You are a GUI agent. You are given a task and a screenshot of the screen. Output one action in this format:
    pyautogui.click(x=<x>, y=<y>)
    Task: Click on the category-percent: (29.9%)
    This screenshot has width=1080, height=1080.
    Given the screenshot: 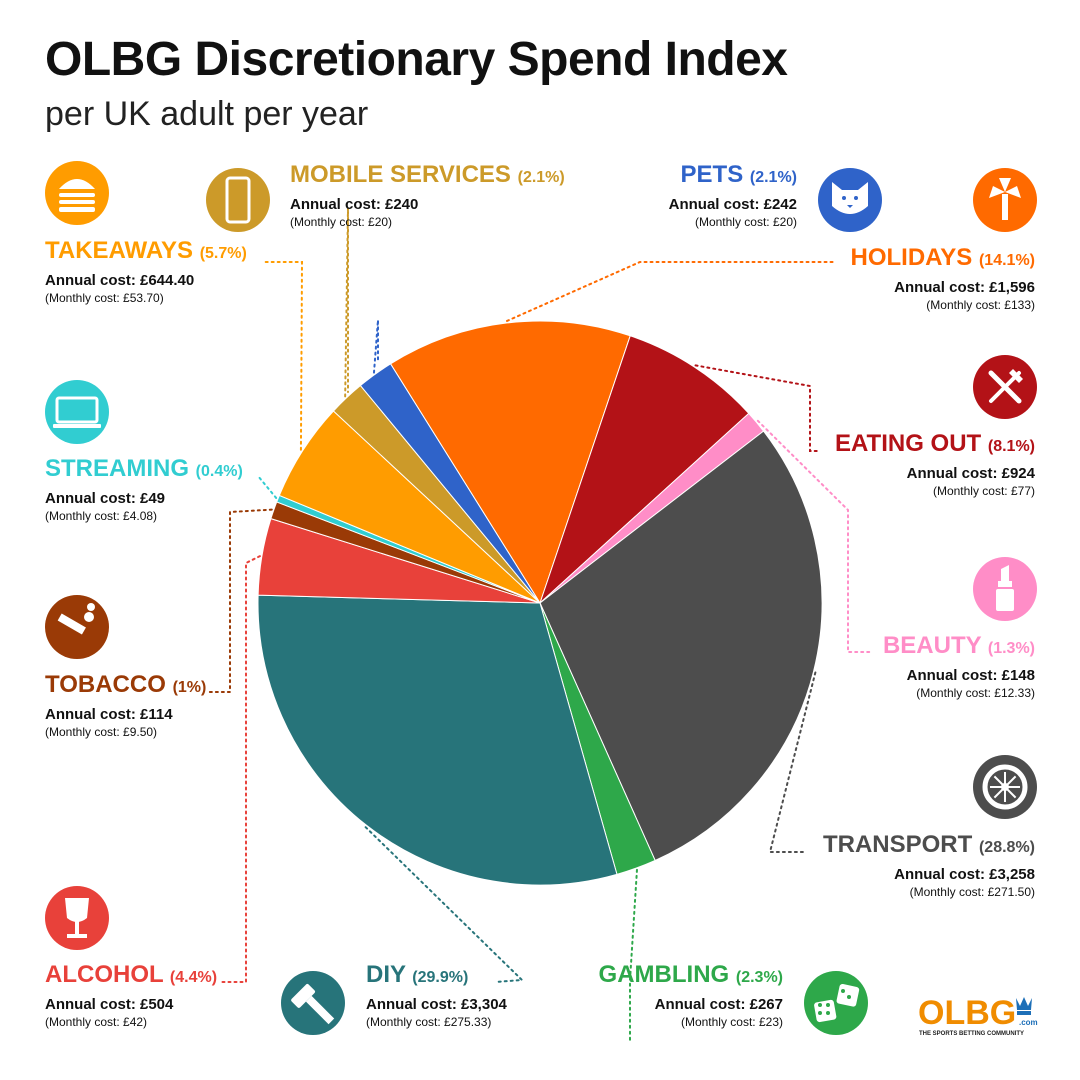 What is the action you would take?
    pyautogui.click(x=440, y=977)
    